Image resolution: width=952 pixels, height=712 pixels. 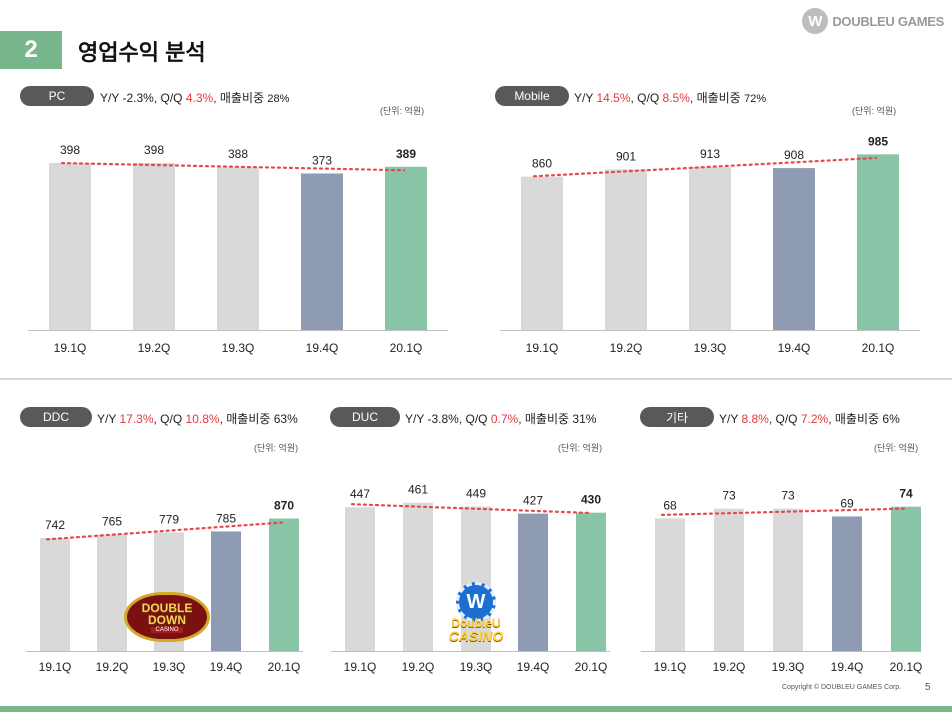 What do you see at coordinates (676, 98) in the screenshot?
I see `qq-value: 8.5%` at bounding box center [676, 98].